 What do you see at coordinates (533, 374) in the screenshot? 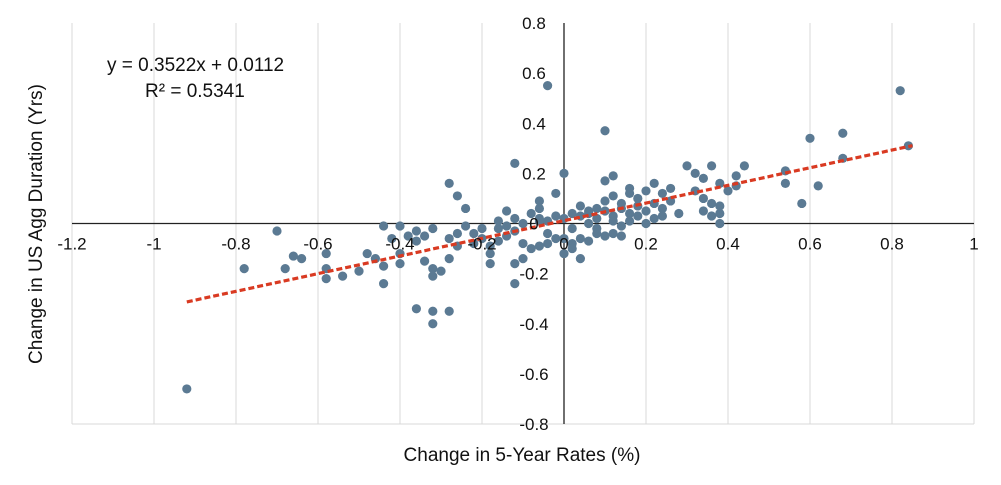
I see `y-tick-label: -0.6` at bounding box center [533, 374].